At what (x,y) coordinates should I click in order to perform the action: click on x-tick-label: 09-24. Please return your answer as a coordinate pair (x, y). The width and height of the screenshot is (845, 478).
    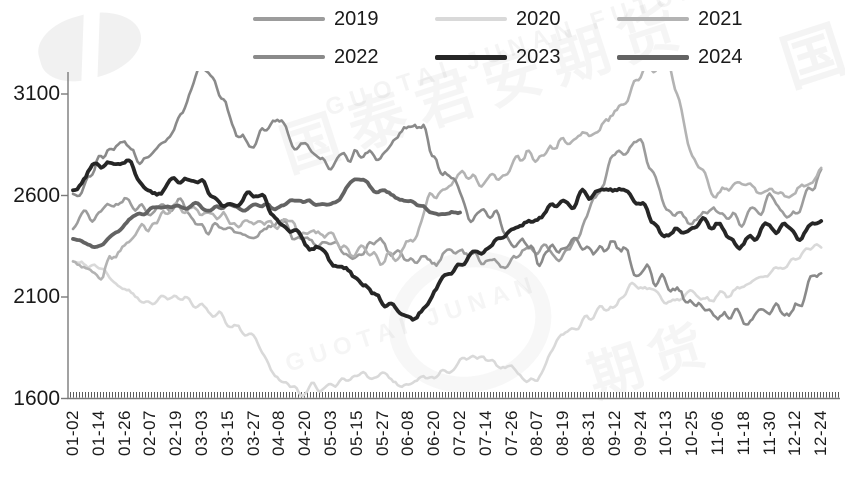
    Looking at the image, I should click on (640, 433).